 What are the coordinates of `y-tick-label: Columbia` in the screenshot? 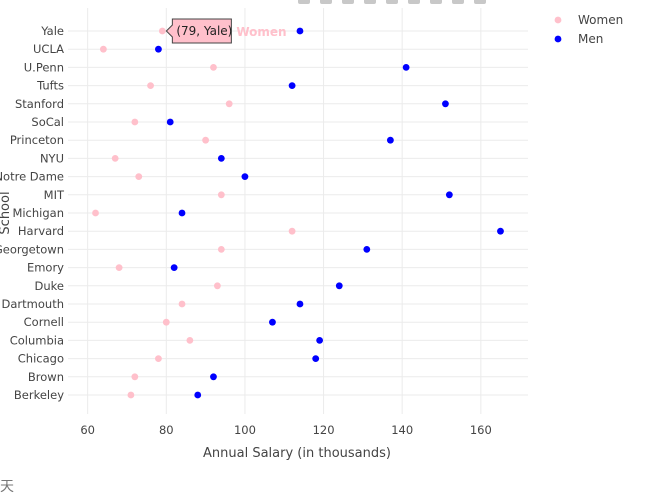 It's located at (37, 340).